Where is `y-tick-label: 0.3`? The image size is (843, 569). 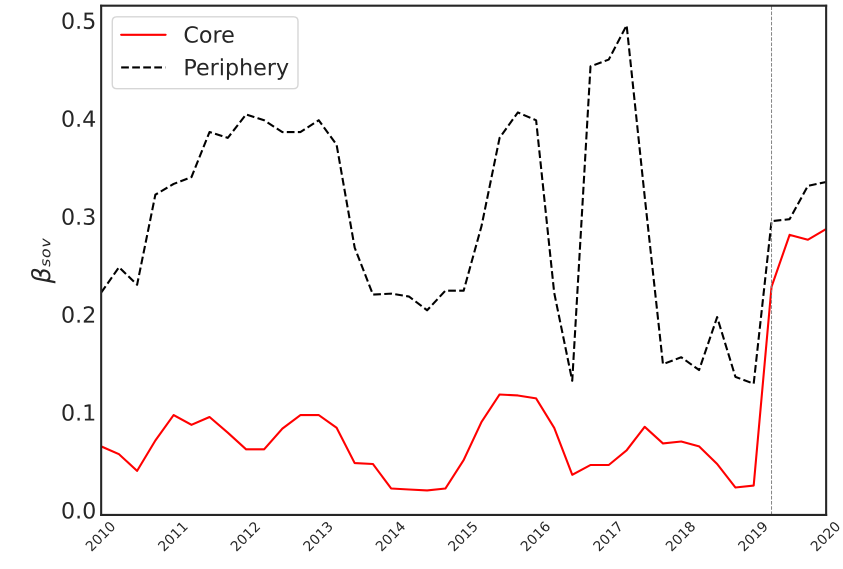
y-tick-label: 0.3 is located at coordinates (78, 217).